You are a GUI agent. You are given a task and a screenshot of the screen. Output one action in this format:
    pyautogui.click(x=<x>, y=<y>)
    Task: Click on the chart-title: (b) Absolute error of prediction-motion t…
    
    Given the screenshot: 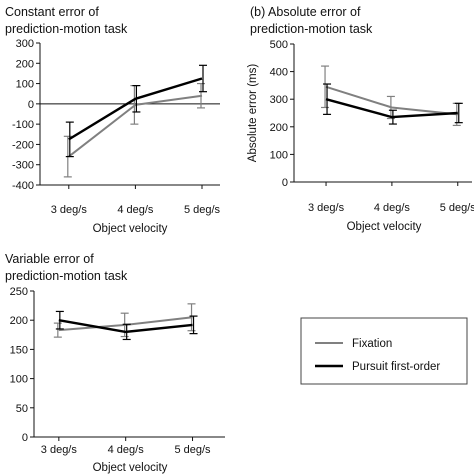 What is the action you would take?
    pyautogui.click(x=311, y=20)
    